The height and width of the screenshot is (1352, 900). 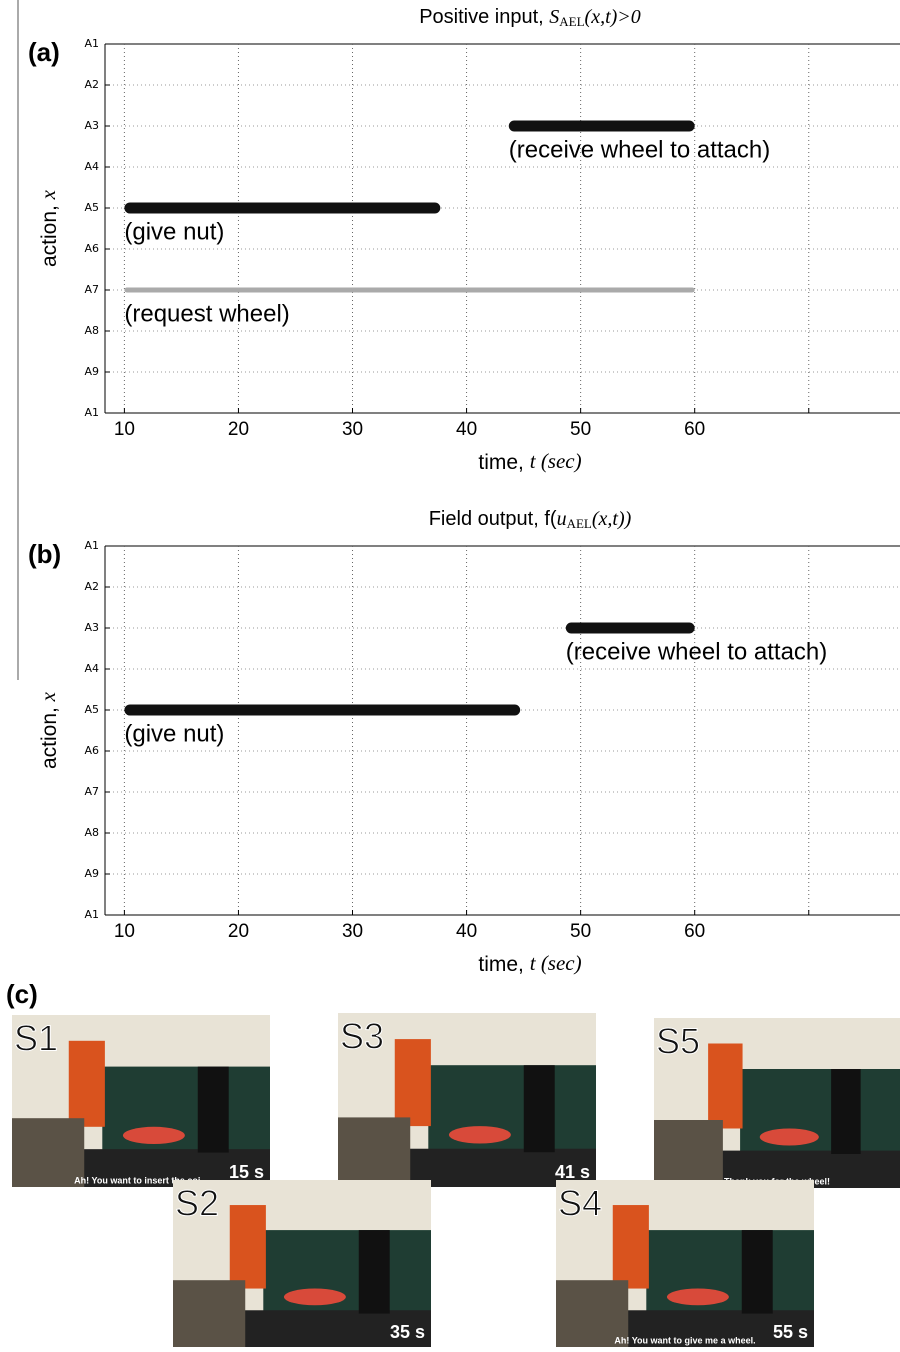 I want to click on text-part: Field output, f(, so click(x=493, y=519).